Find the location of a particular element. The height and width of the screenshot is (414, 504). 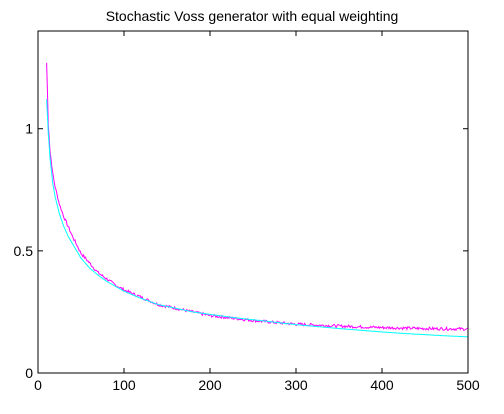

x-tick-label: 500 is located at coordinates (468, 385).